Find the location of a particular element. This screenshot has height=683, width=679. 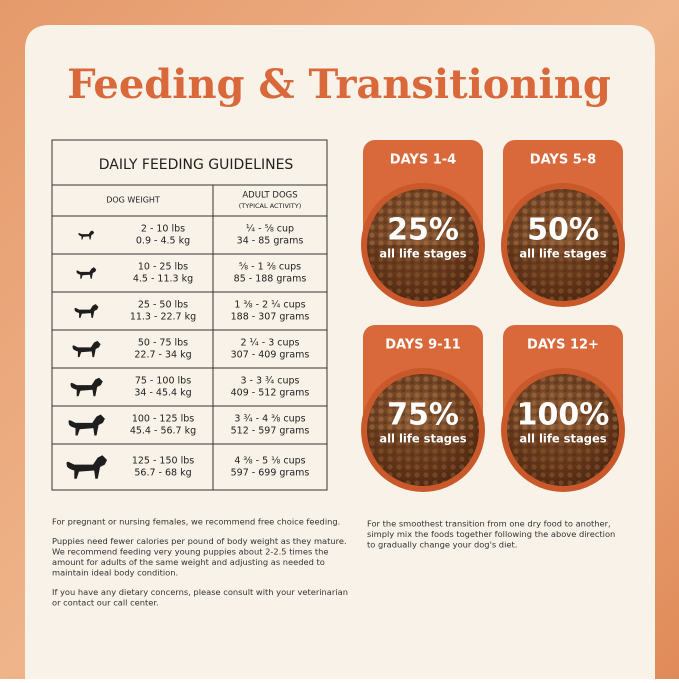

stage-days: DAYS 1-4 is located at coordinates (423, 160).